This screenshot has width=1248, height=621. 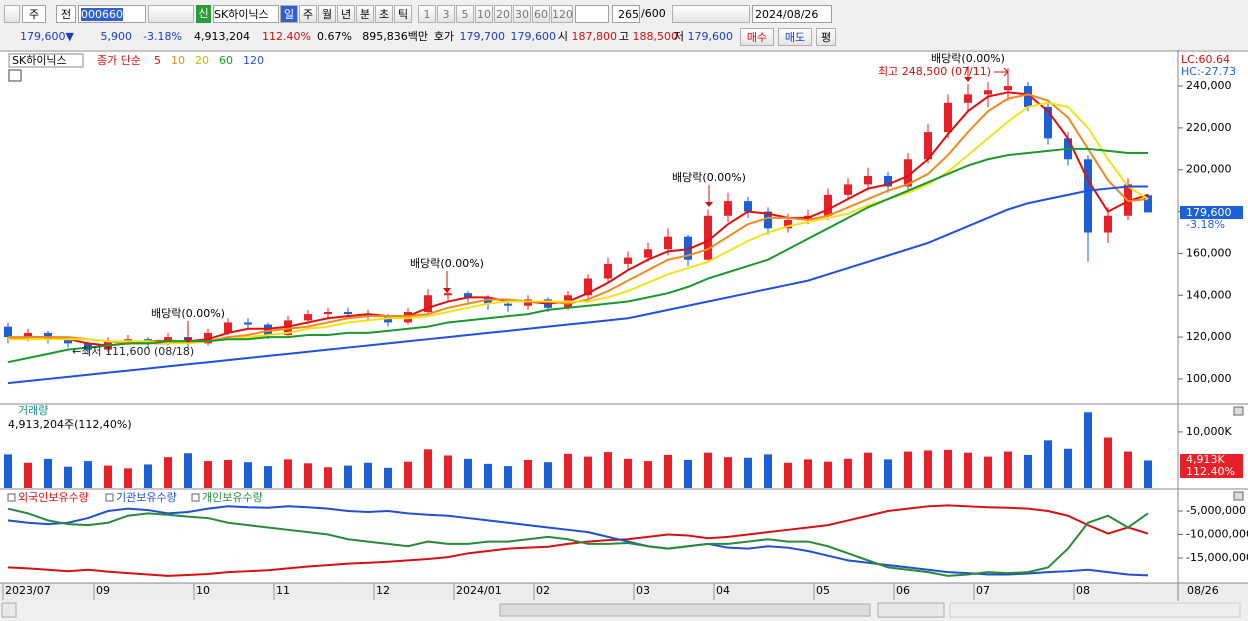 I want to click on legend-entry: 60, so click(x=226, y=60).